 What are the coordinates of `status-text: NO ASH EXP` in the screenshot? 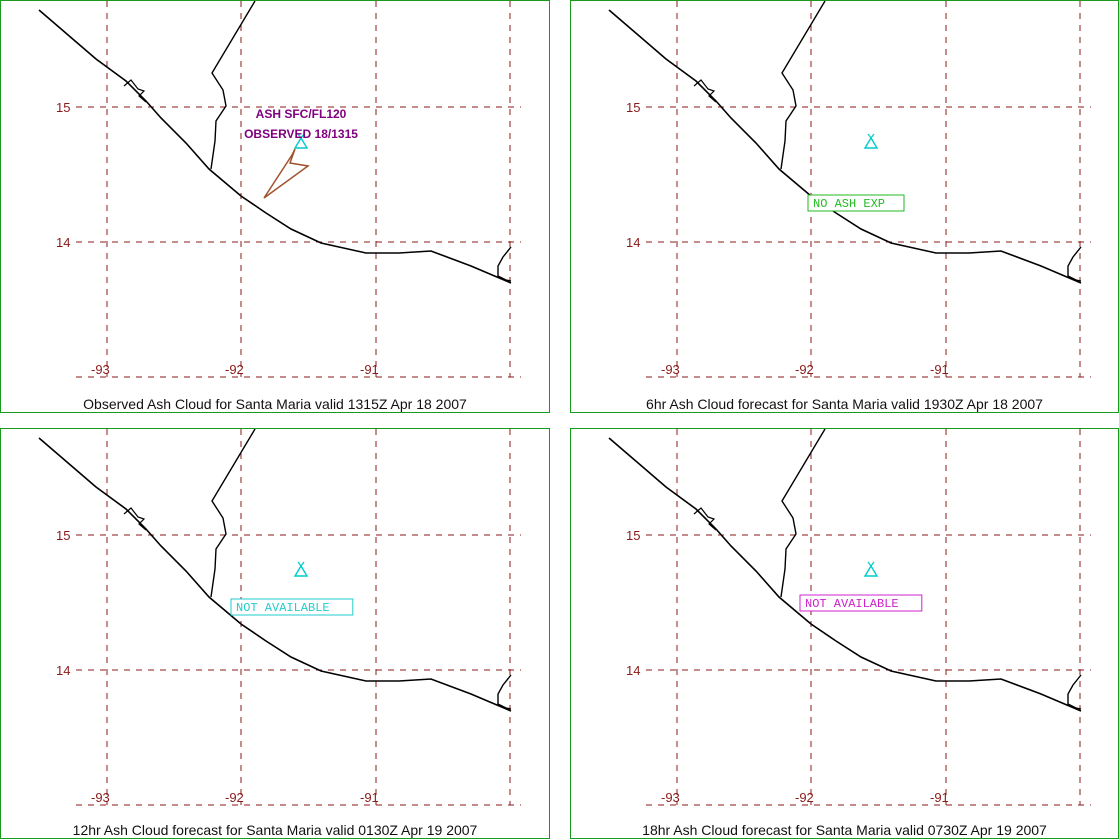 It's located at (849, 204).